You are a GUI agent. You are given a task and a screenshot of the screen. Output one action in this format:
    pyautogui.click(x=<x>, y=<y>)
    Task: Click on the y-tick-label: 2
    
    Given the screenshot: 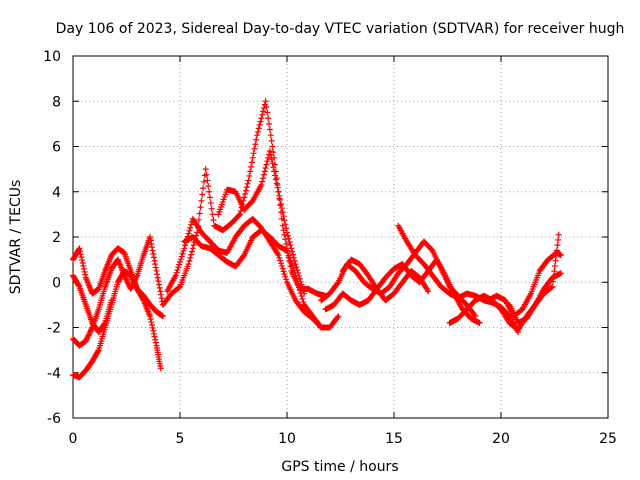 What is the action you would take?
    pyautogui.click(x=56, y=238)
    